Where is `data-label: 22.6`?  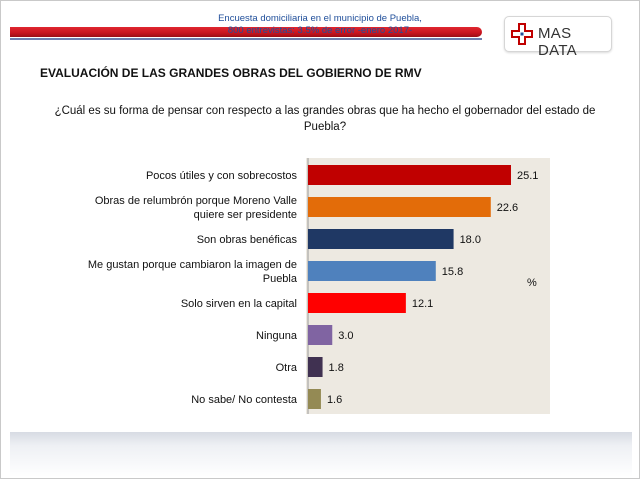 data-label: 22.6 is located at coordinates (507, 208).